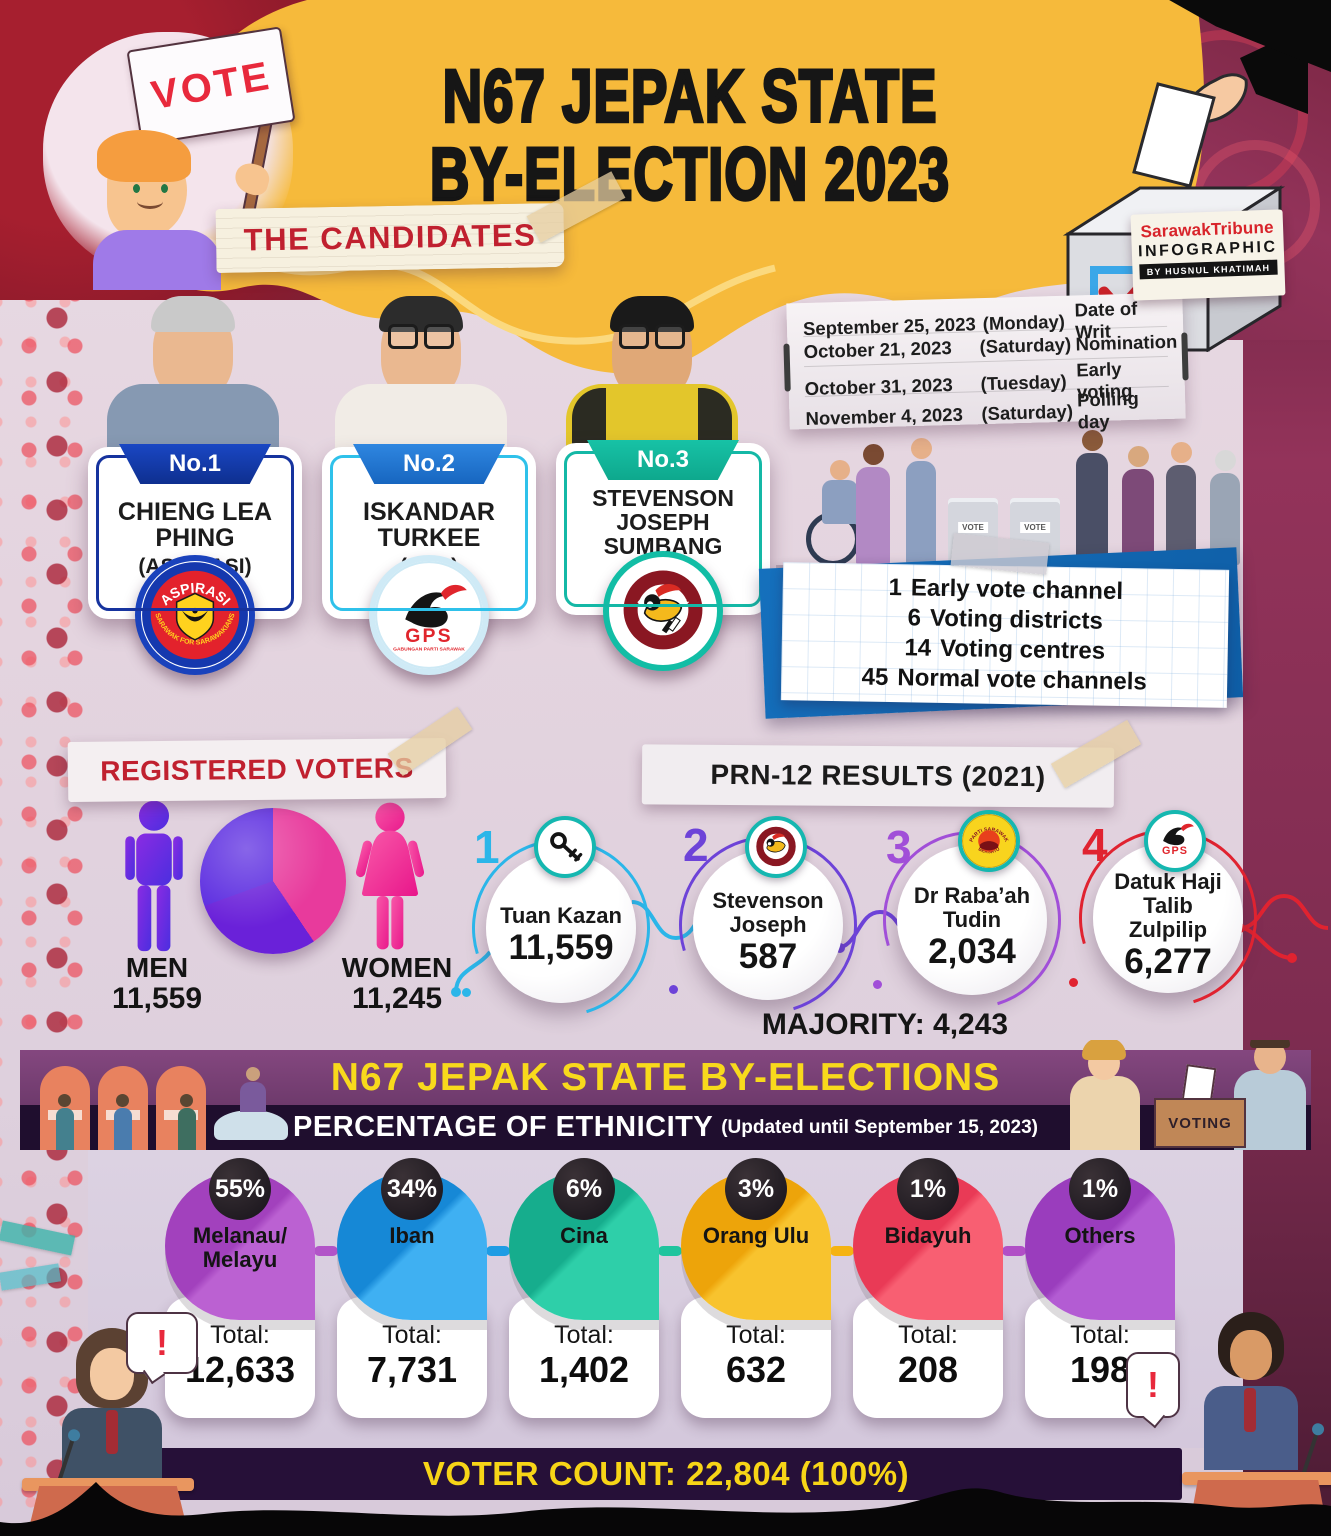 The width and height of the screenshot is (1331, 1536). What do you see at coordinates (584, 1189) in the screenshot?
I see `percent-badge: 6%` at bounding box center [584, 1189].